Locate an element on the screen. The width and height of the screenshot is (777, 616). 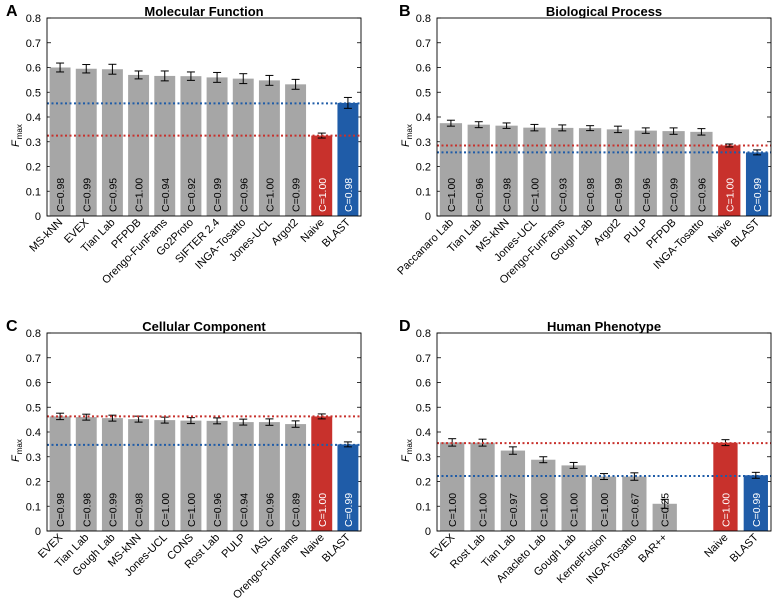
y-tick-label: 0.7 is located at coordinates (33, 359).